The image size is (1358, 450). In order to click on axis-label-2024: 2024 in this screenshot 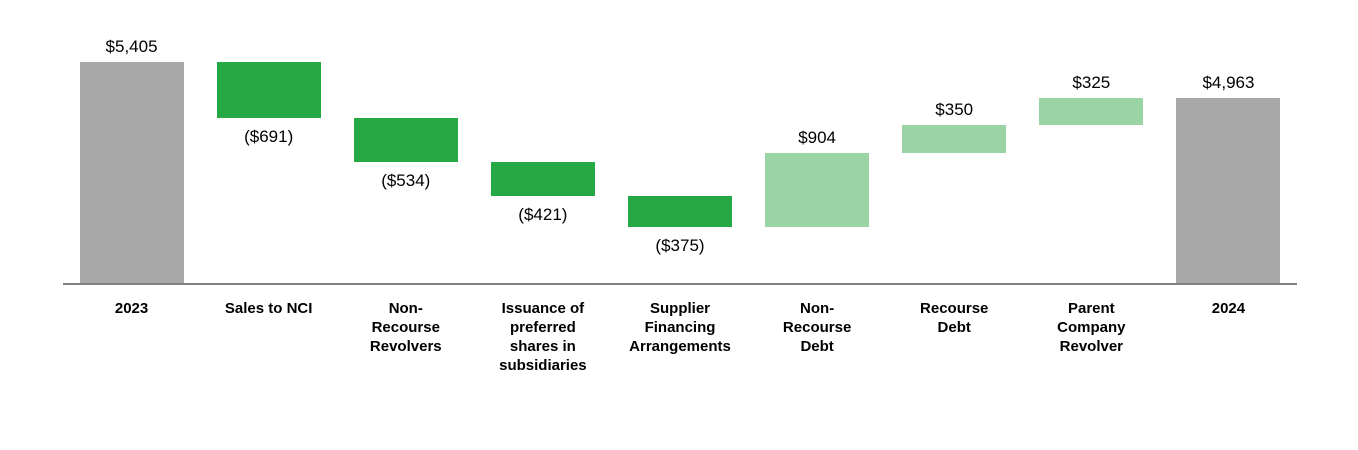, I will do `click(1228, 308)`.